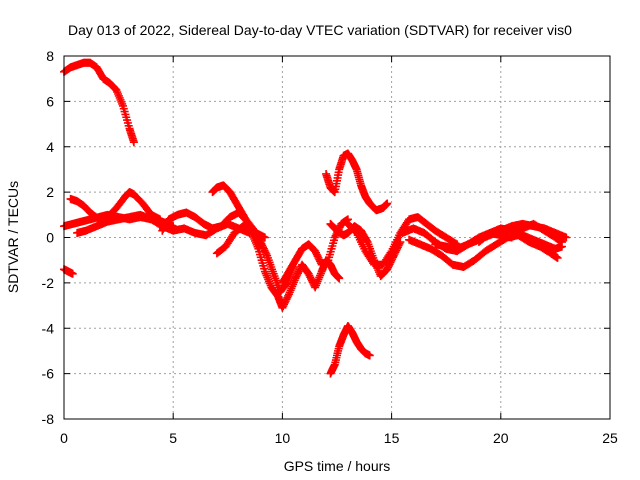  I want to click on y-tick-label: -6, so click(48, 374).